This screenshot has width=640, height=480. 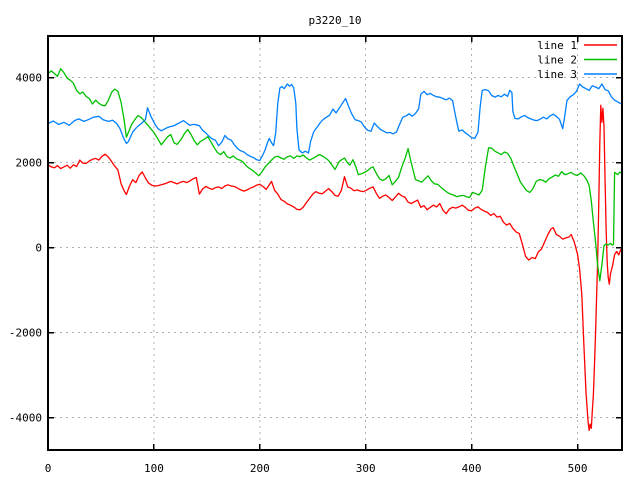 I want to click on x-tick-label: 400, so click(x=472, y=468).